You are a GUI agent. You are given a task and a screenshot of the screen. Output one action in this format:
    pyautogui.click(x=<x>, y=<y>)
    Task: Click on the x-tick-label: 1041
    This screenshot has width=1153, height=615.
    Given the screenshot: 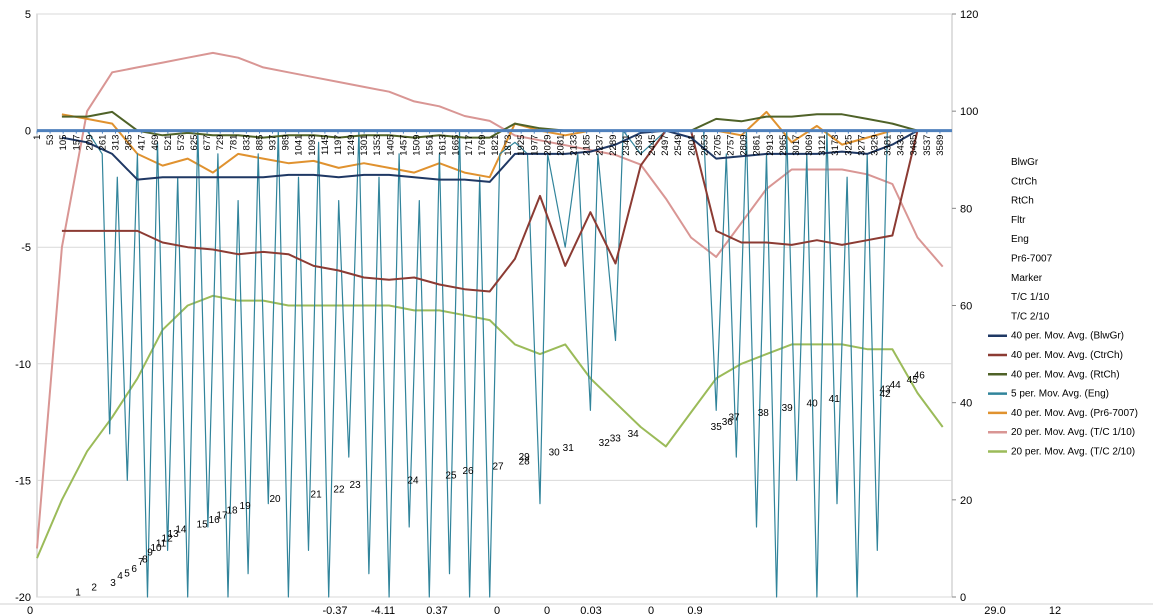 What is the action you would take?
    pyautogui.click(x=299, y=145)
    